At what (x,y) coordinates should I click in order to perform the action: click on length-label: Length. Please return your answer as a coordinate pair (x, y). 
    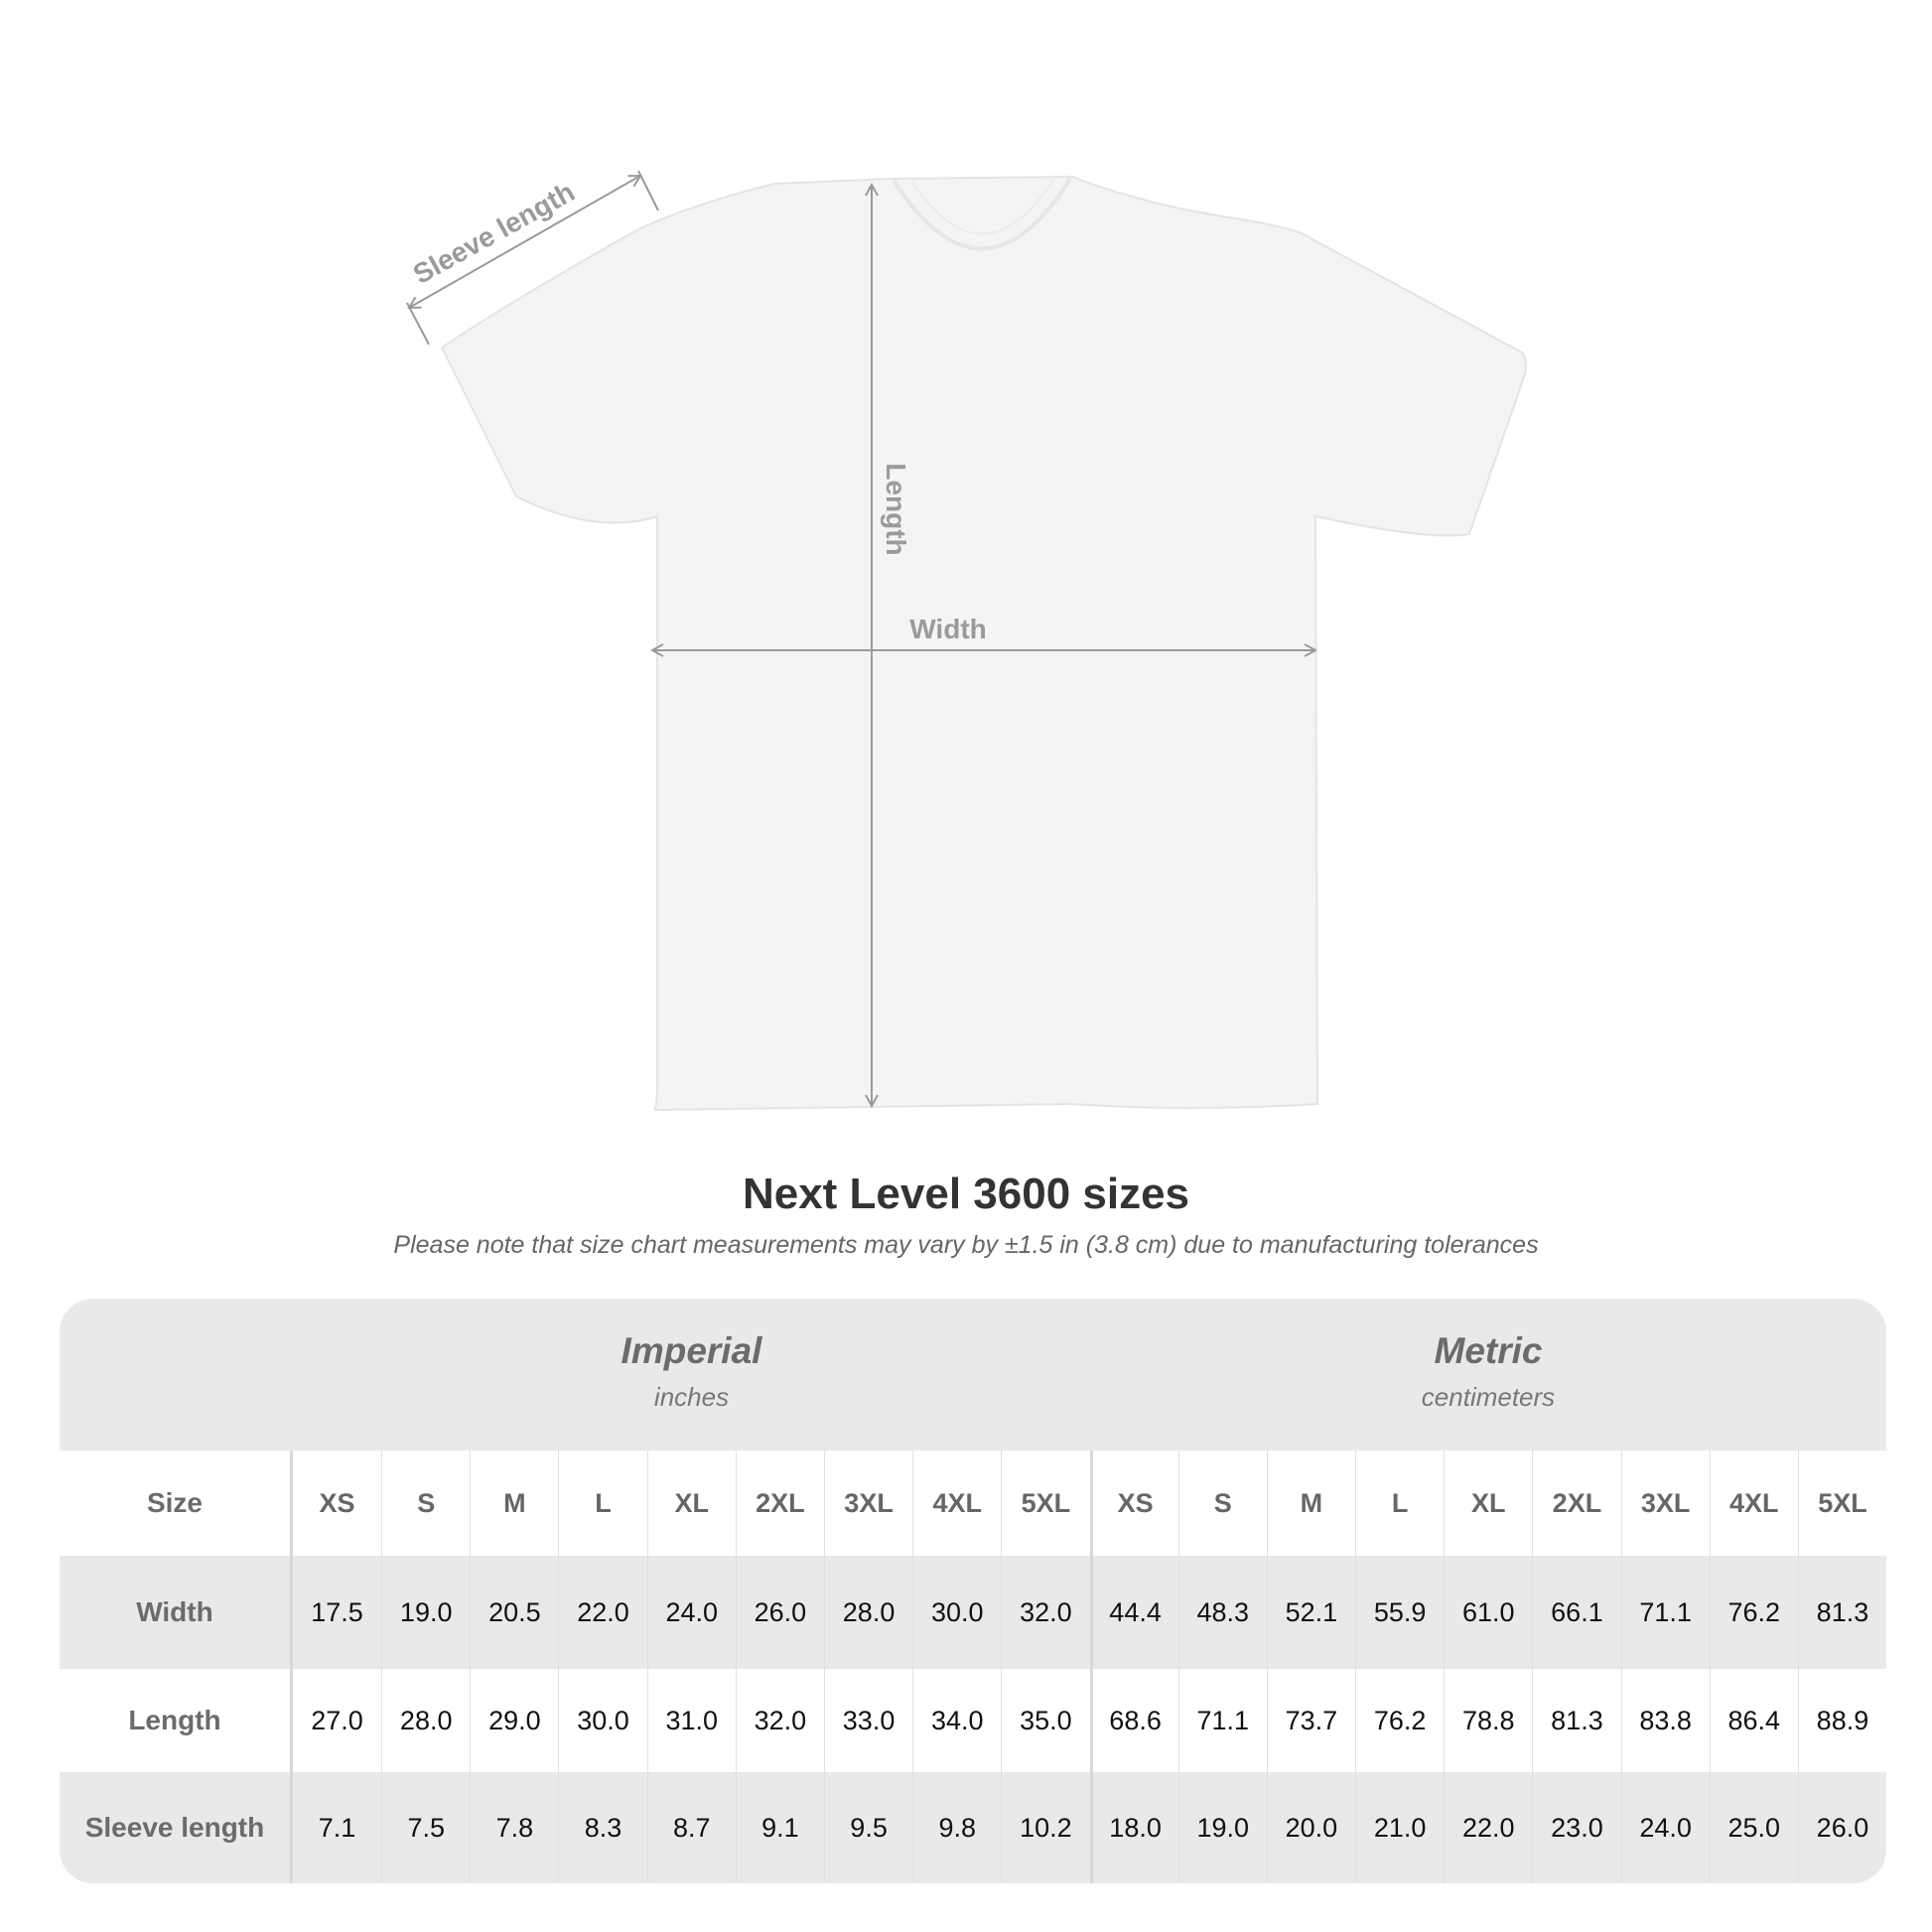
    Looking at the image, I should click on (896, 509).